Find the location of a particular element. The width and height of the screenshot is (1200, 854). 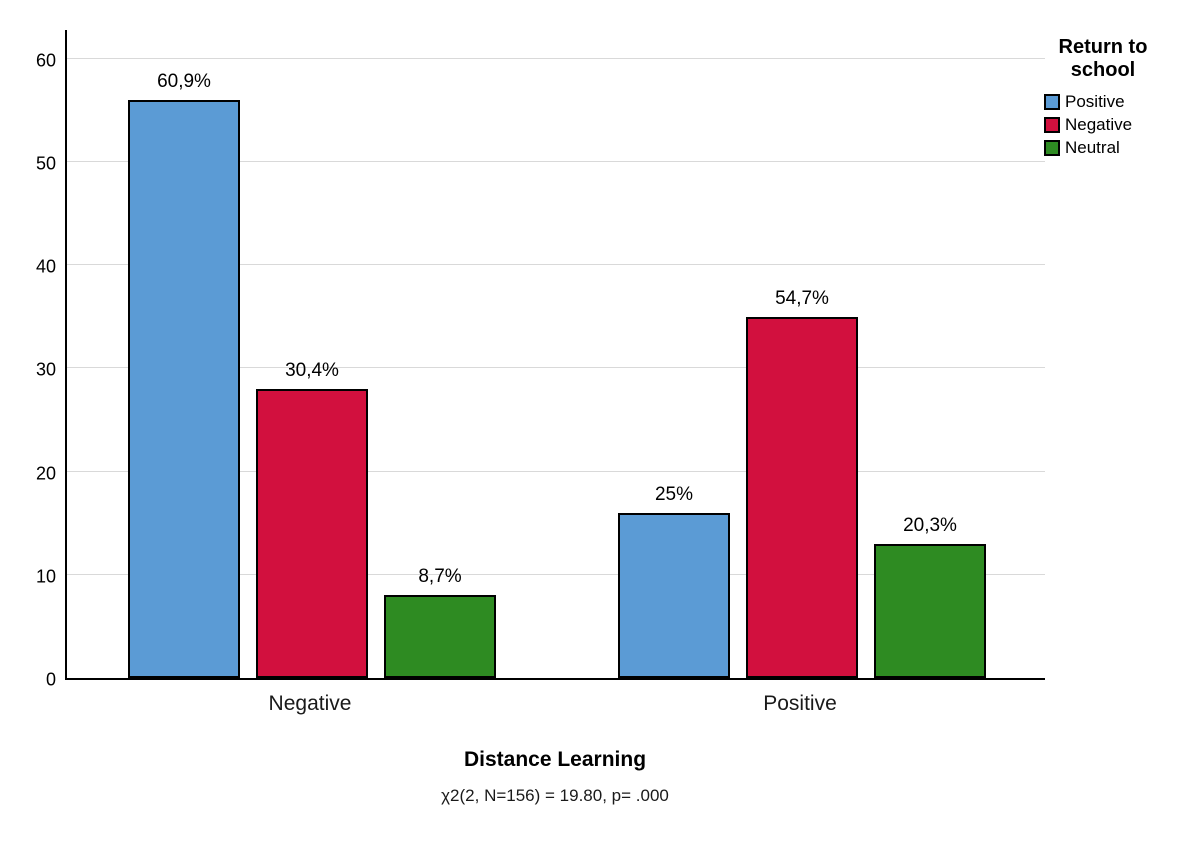

bar-negative-negative is located at coordinates (312, 533).